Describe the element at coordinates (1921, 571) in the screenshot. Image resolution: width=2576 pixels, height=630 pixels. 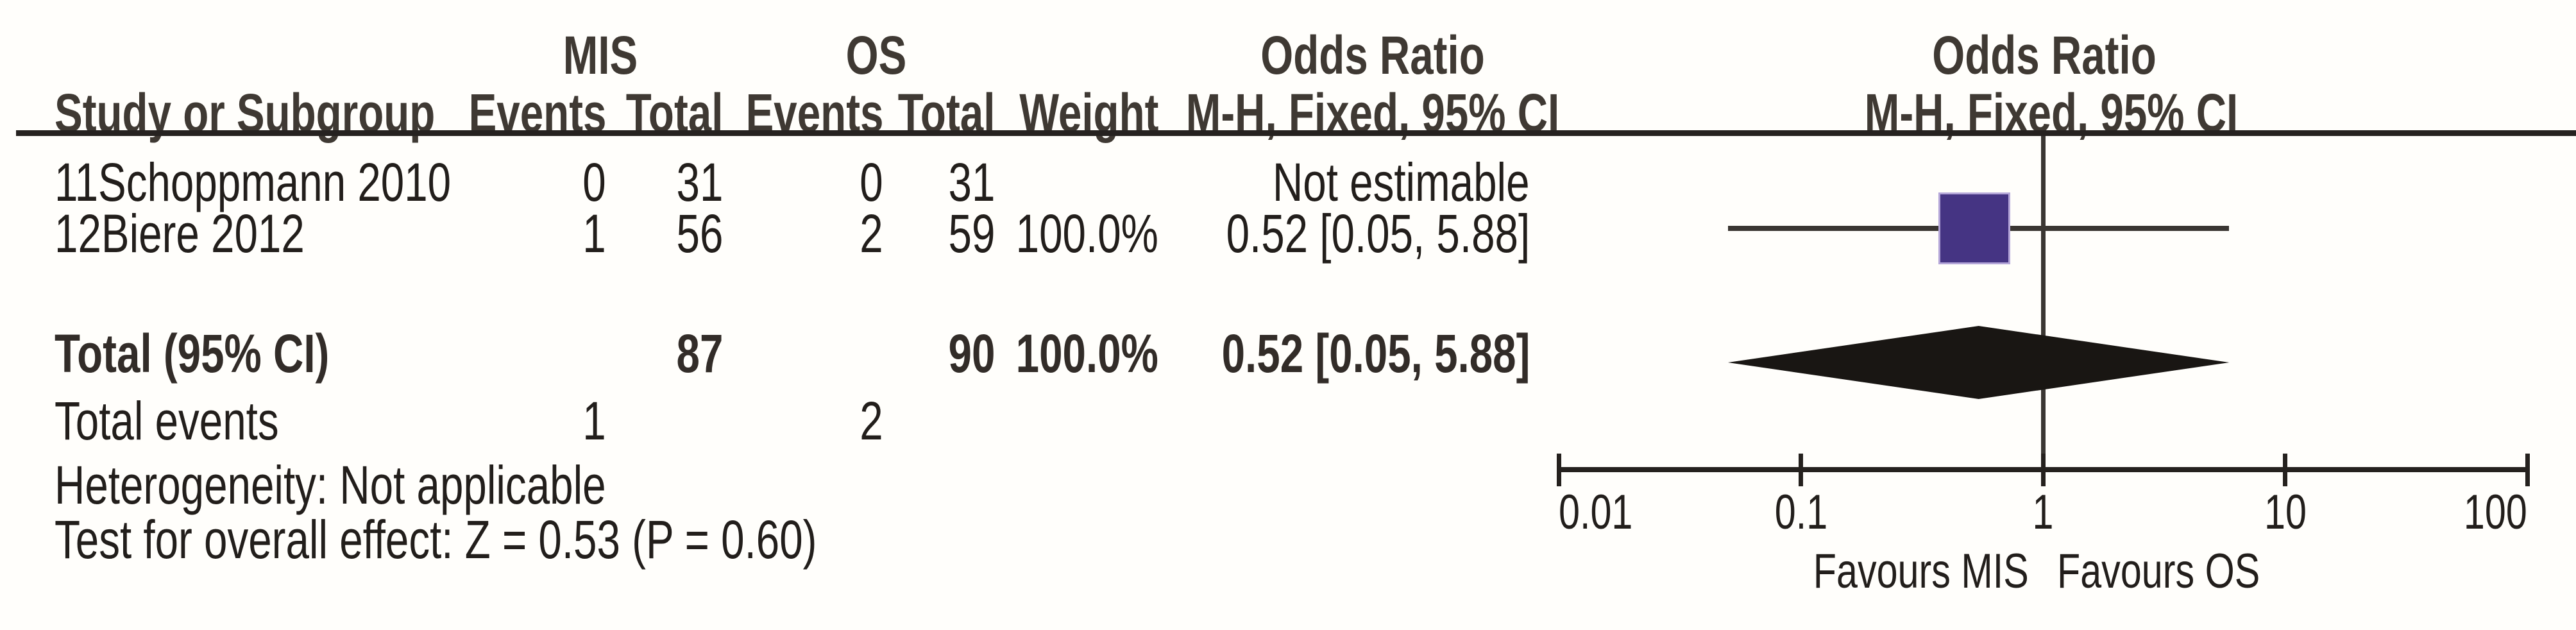
I see `favours-left-label: Favours MIS` at that location.